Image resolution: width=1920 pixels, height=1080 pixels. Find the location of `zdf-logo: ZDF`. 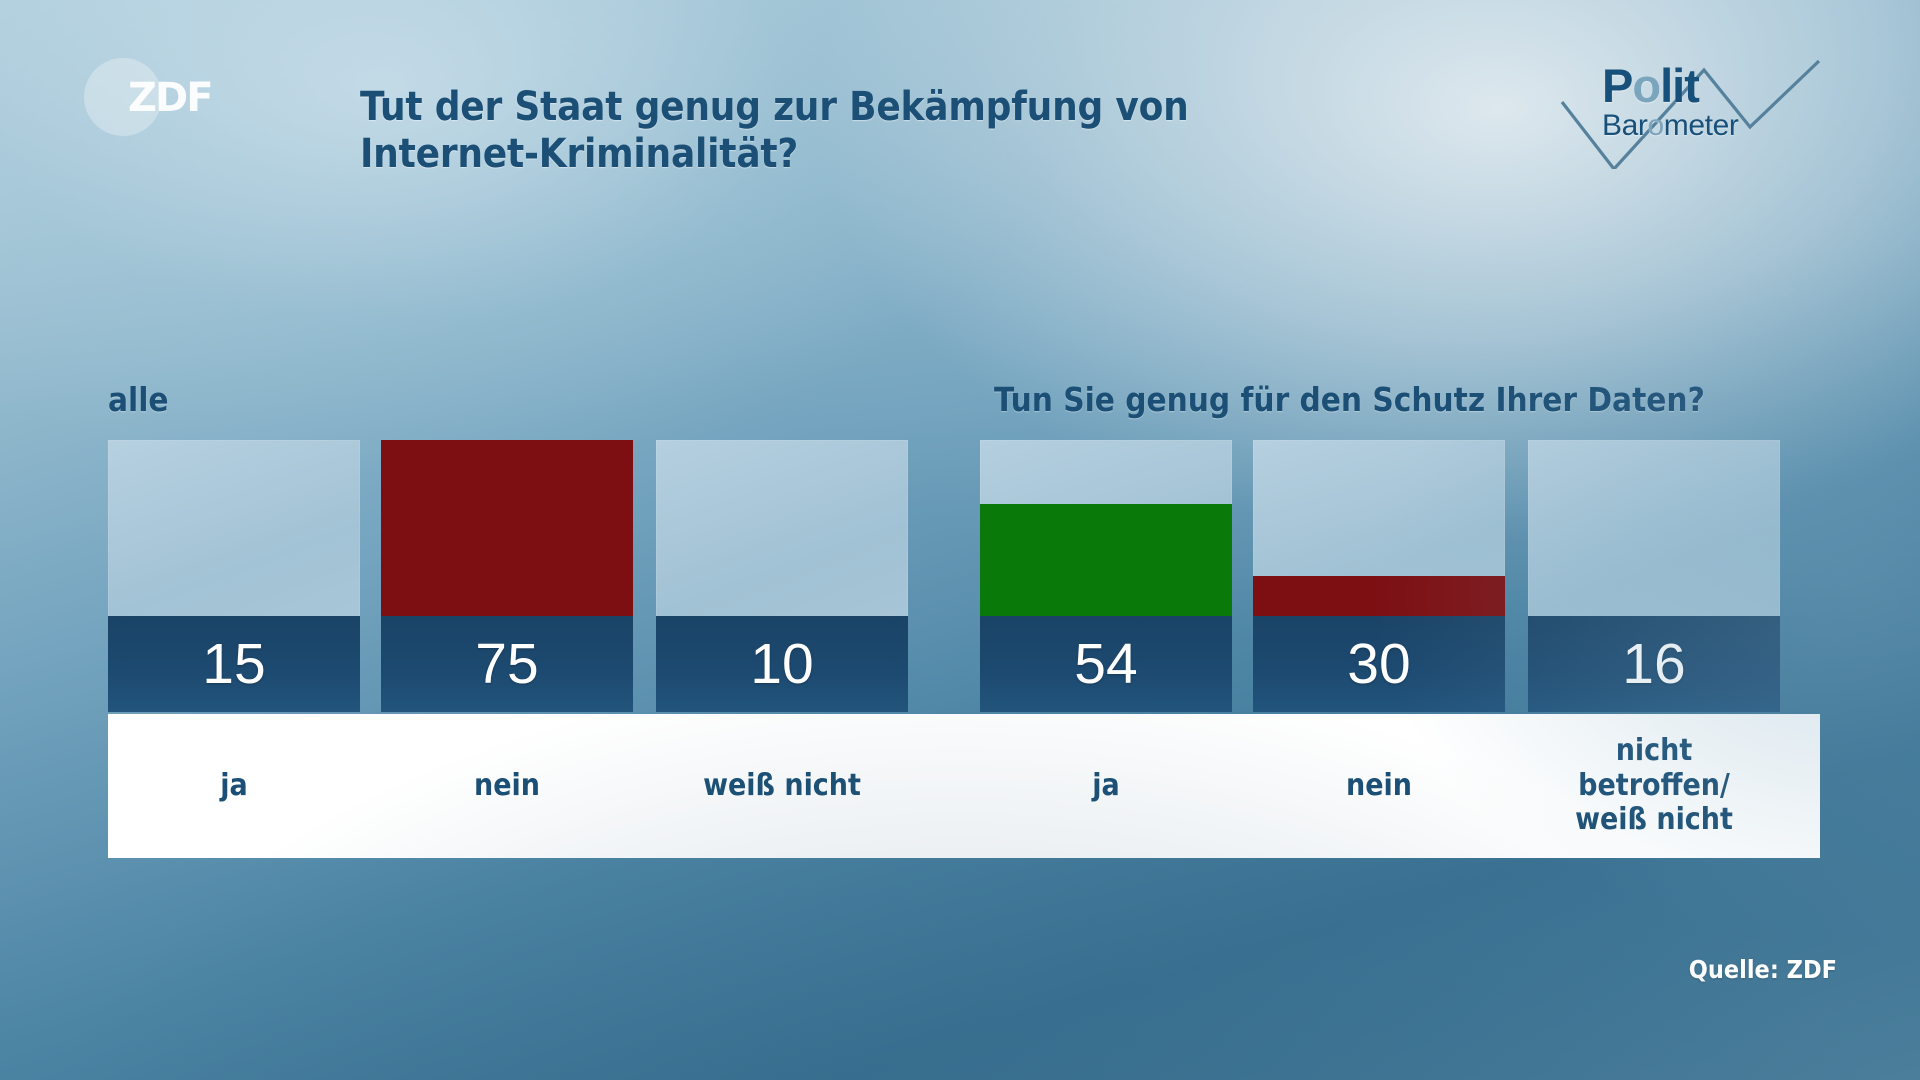

zdf-logo: ZDF is located at coordinates (153, 96).